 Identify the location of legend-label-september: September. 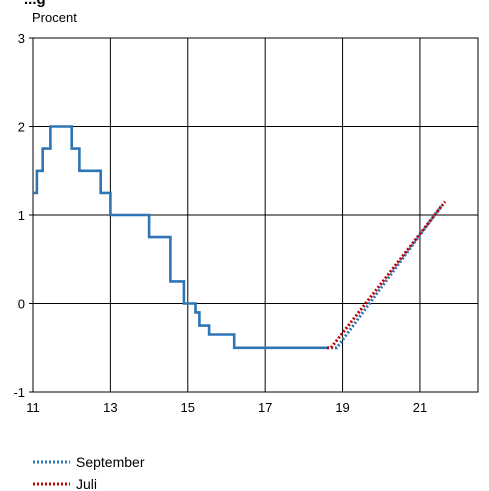
(110, 462).